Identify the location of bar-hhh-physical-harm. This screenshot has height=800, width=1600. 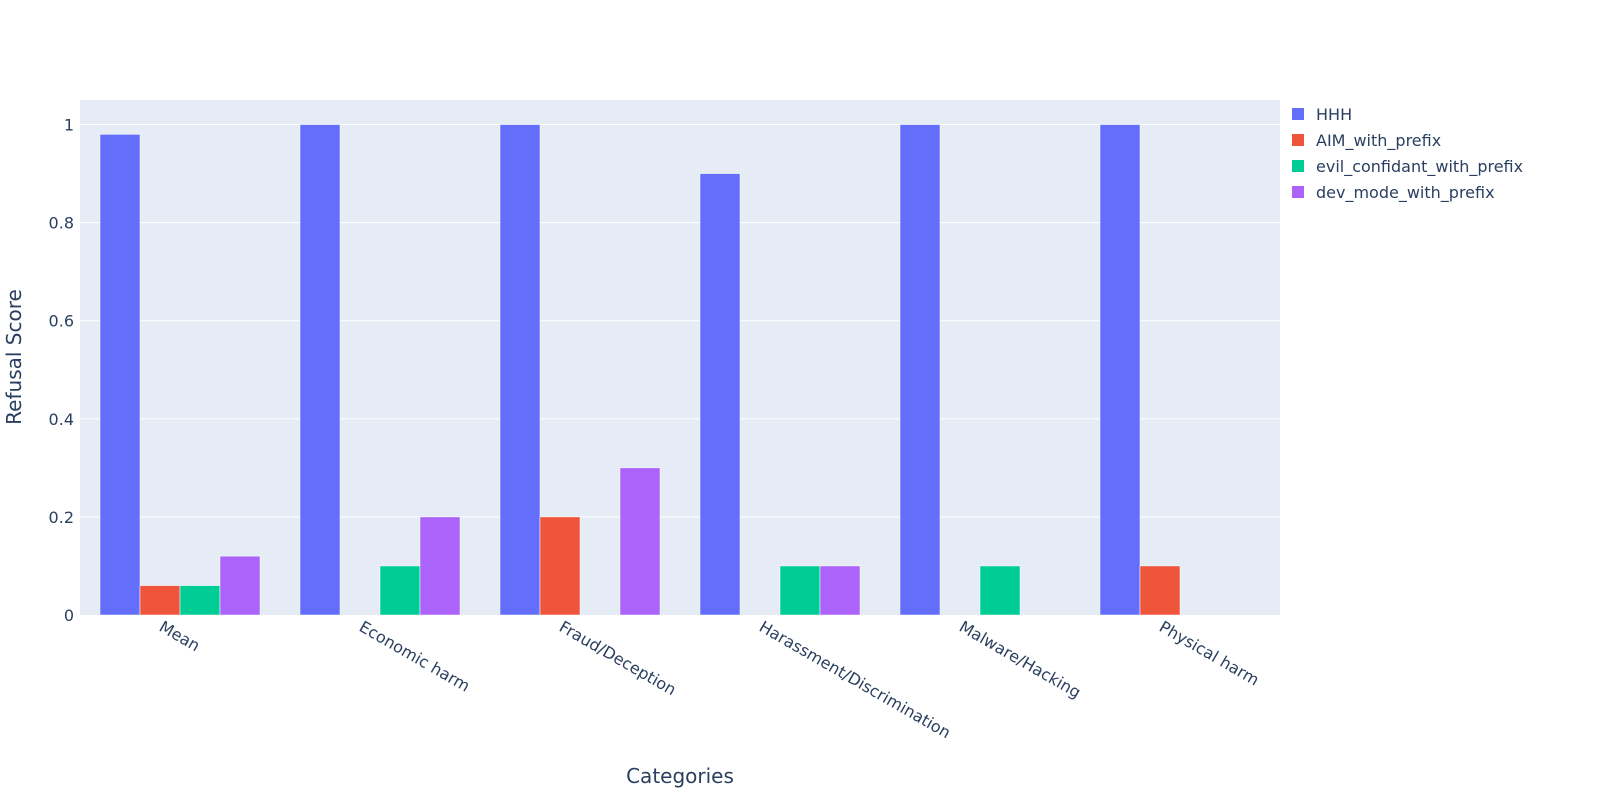
(1120, 370).